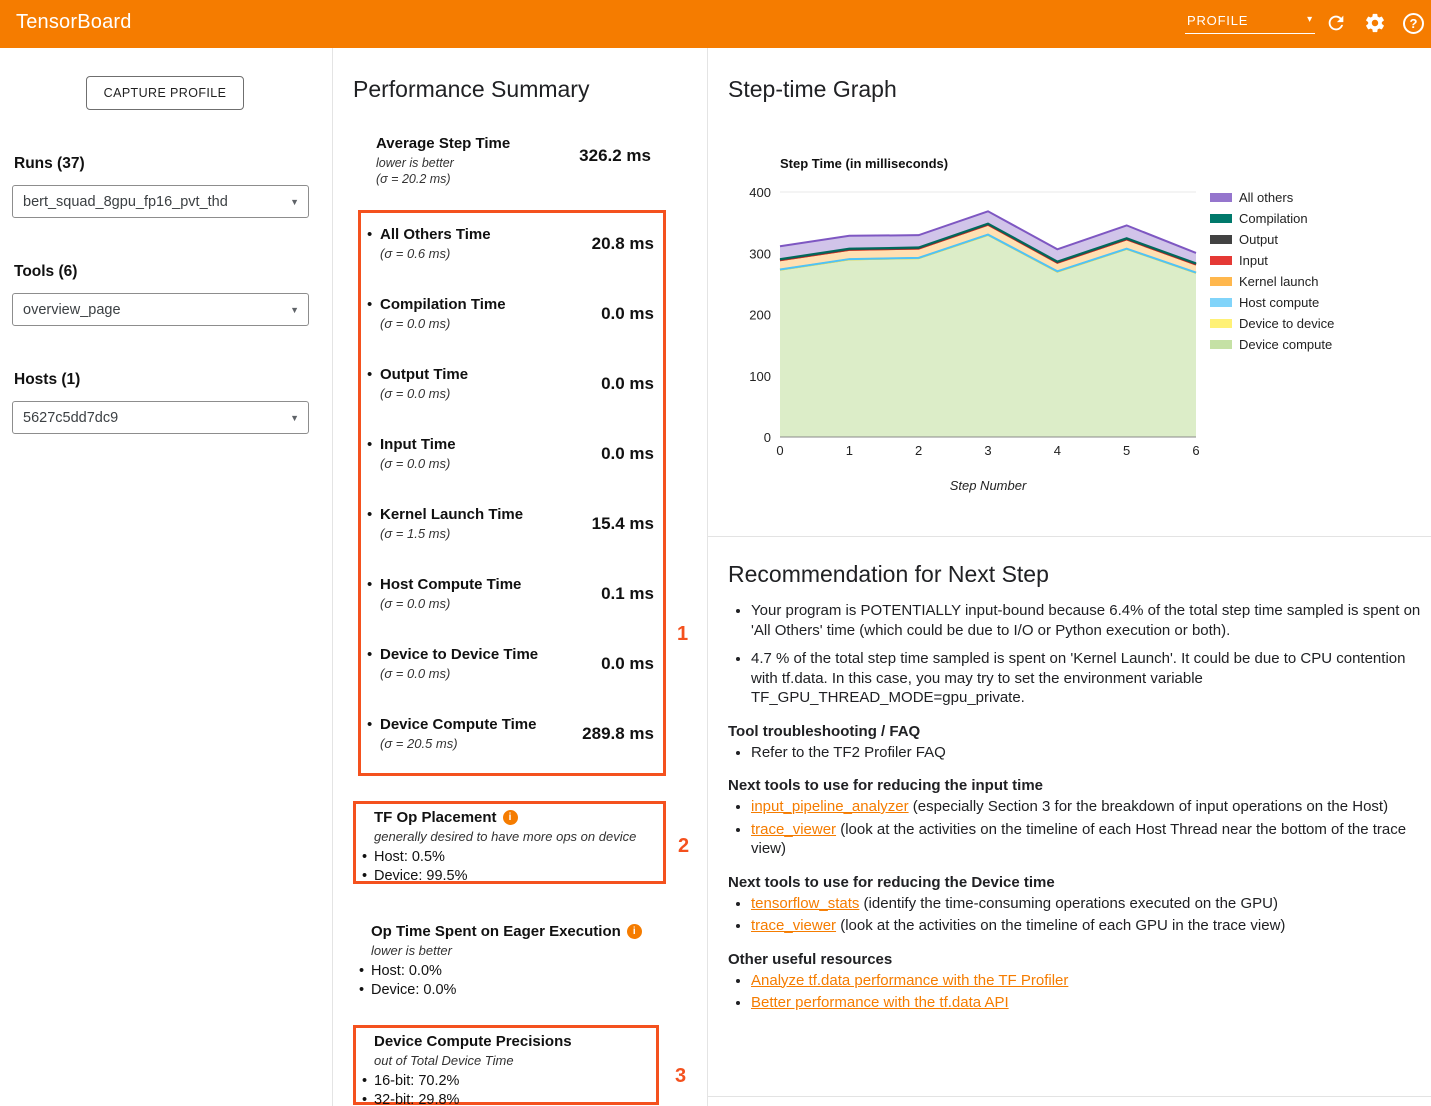 This screenshot has width=1431, height=1106. Describe the element at coordinates (1285, 344) in the screenshot. I see `legend-label: Device compute` at that location.